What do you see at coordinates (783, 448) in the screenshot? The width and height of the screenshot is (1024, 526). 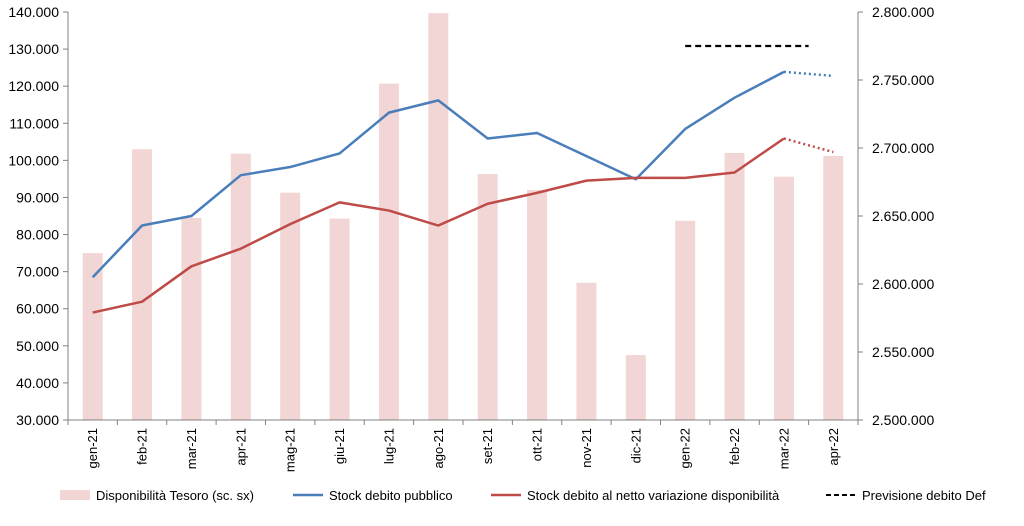 I see `x-tick-label: mar-22` at bounding box center [783, 448].